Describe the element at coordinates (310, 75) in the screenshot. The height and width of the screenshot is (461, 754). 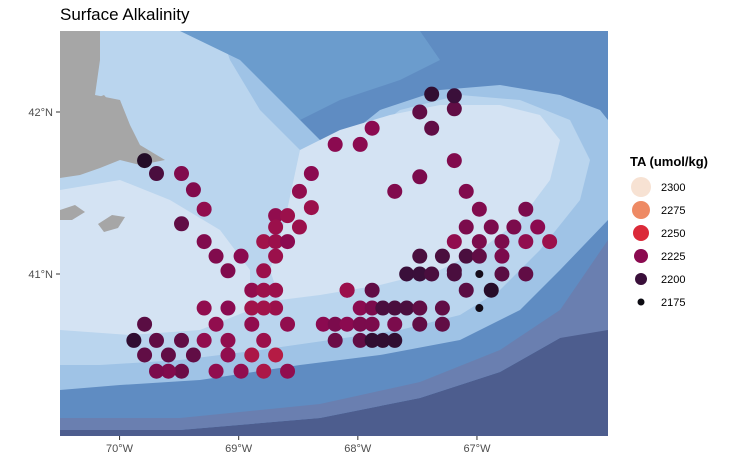
I see `gulf-of-maine-basin` at that location.